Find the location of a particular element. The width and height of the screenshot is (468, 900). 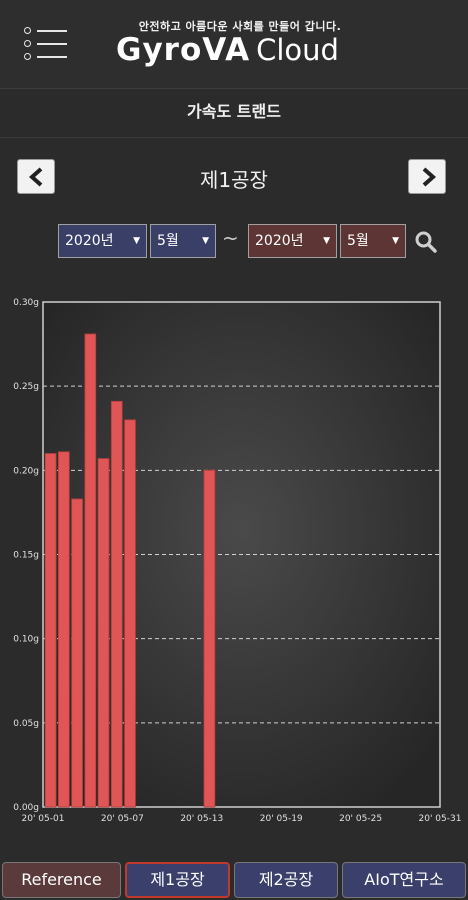

tab-reference: Reference is located at coordinates (61, 880).